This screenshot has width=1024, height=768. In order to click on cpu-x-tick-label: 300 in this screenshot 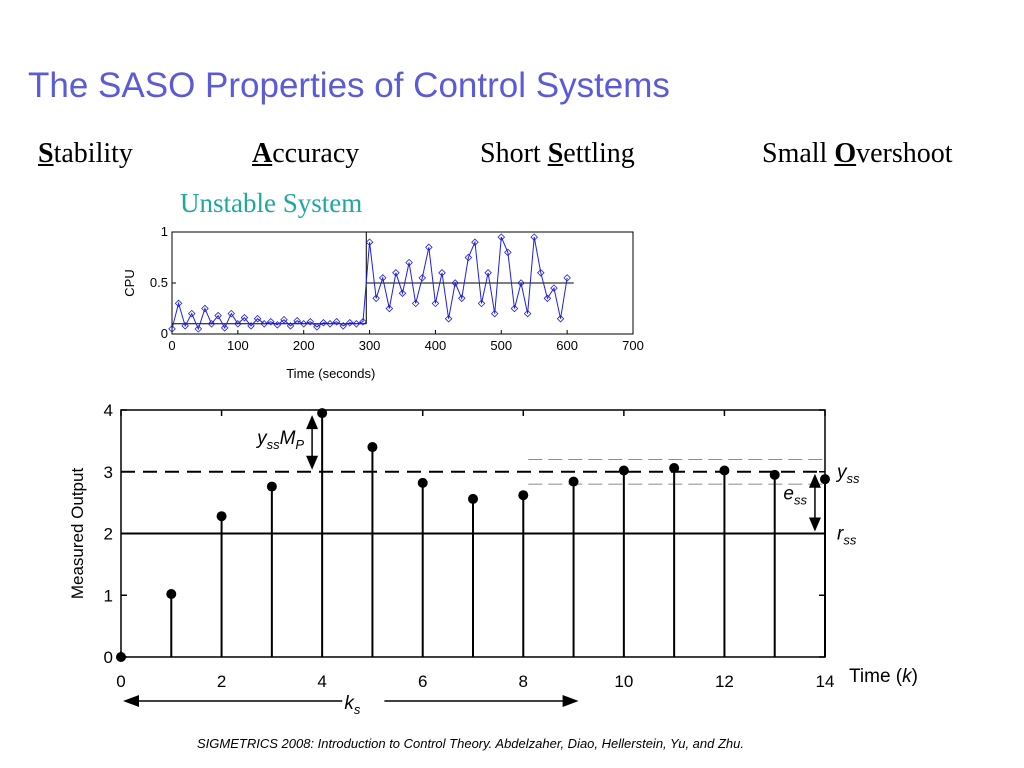, I will do `click(370, 345)`.